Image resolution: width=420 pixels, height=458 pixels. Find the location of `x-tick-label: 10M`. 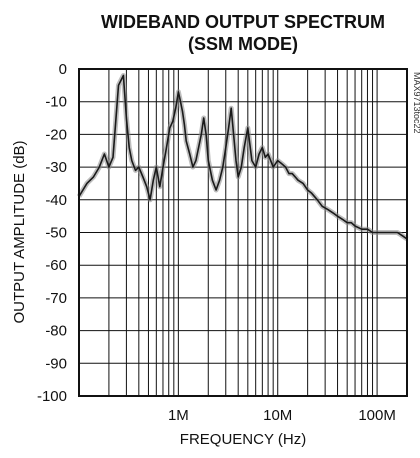

x-tick-label: 10M is located at coordinates (277, 415).